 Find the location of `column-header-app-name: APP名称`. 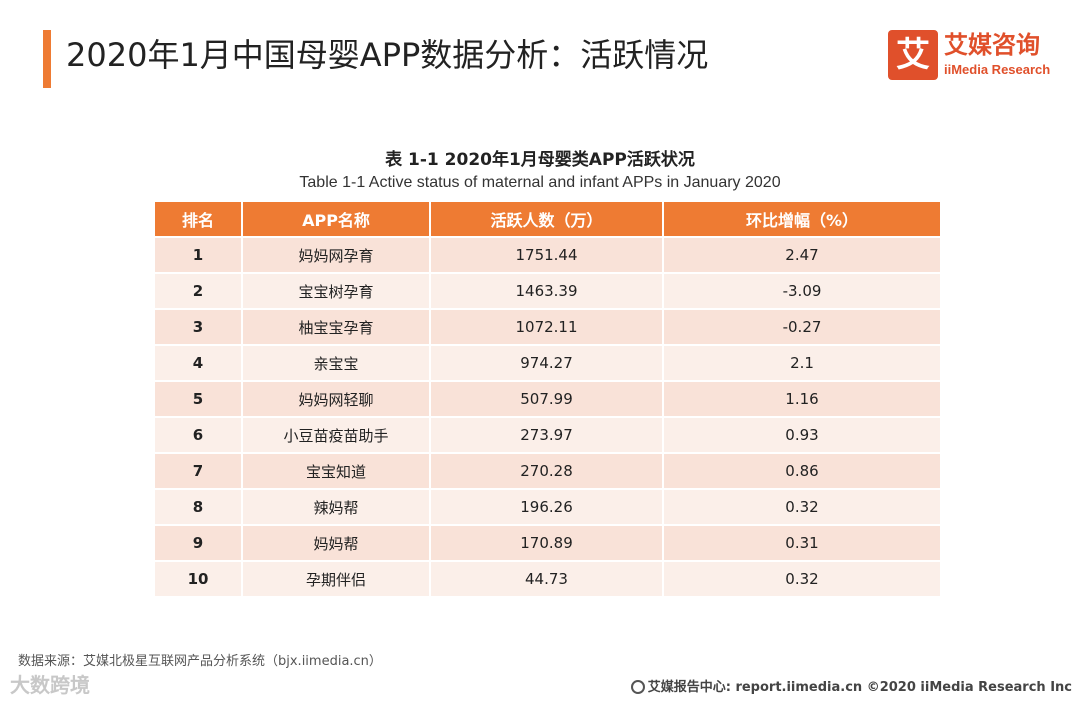

column-header-app-name: APP名称 is located at coordinates (336, 219).